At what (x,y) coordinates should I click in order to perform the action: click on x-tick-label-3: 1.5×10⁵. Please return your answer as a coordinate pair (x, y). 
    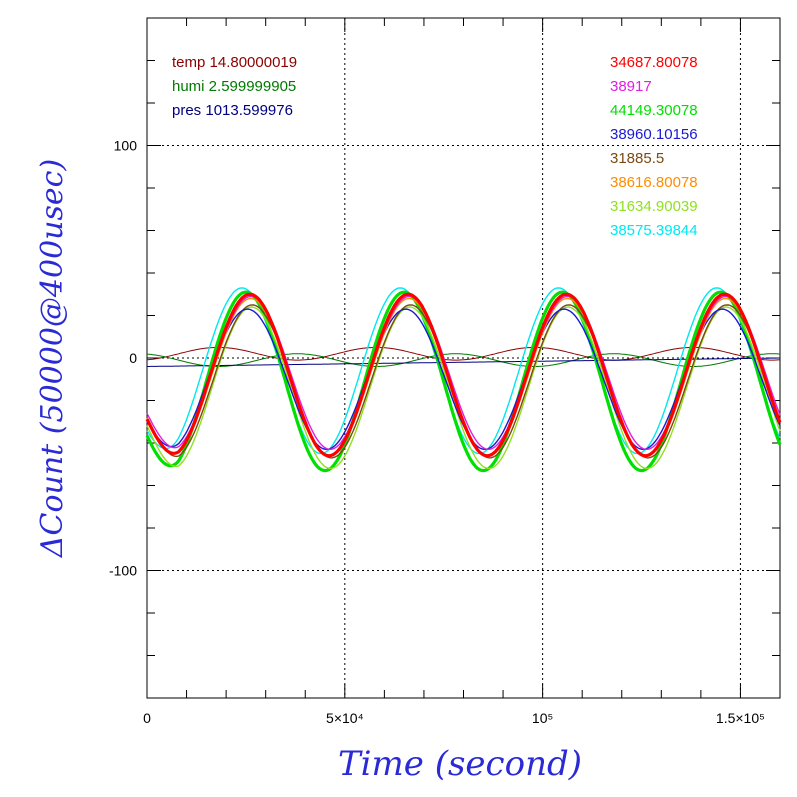
    Looking at the image, I should click on (740, 718).